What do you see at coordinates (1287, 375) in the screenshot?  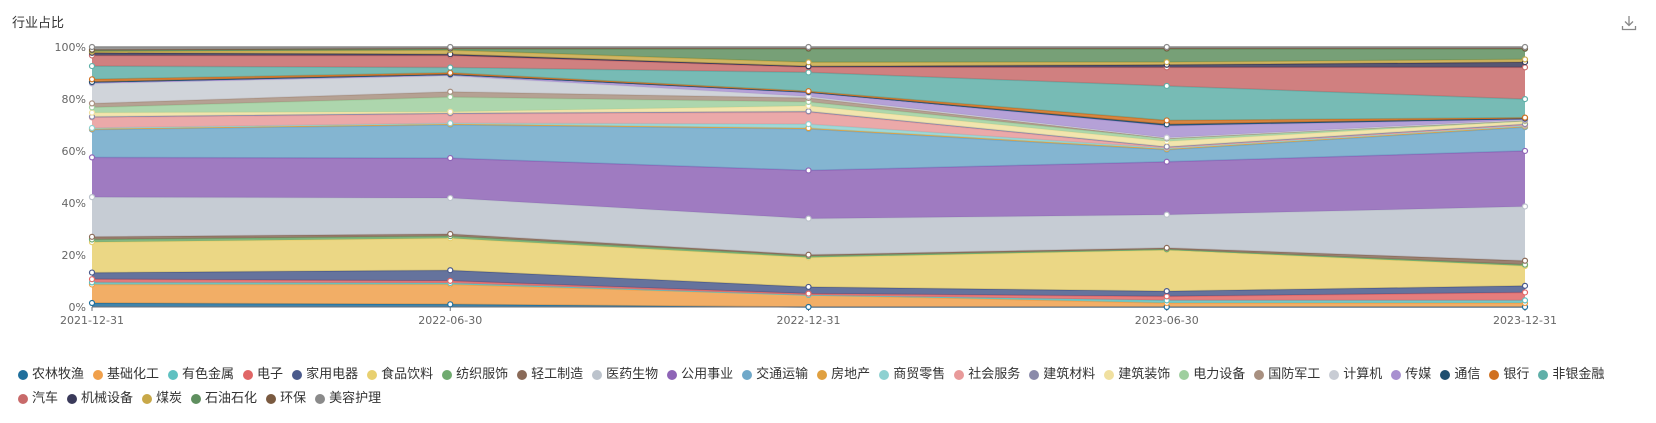 I see `legend-item: 国防军工` at bounding box center [1287, 375].